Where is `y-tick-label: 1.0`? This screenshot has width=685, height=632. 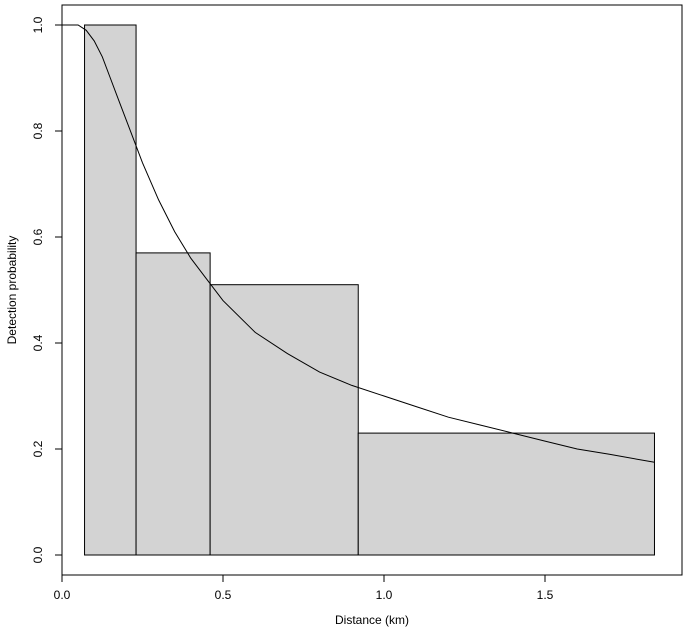 y-tick-label: 1.0 is located at coordinates (38, 24).